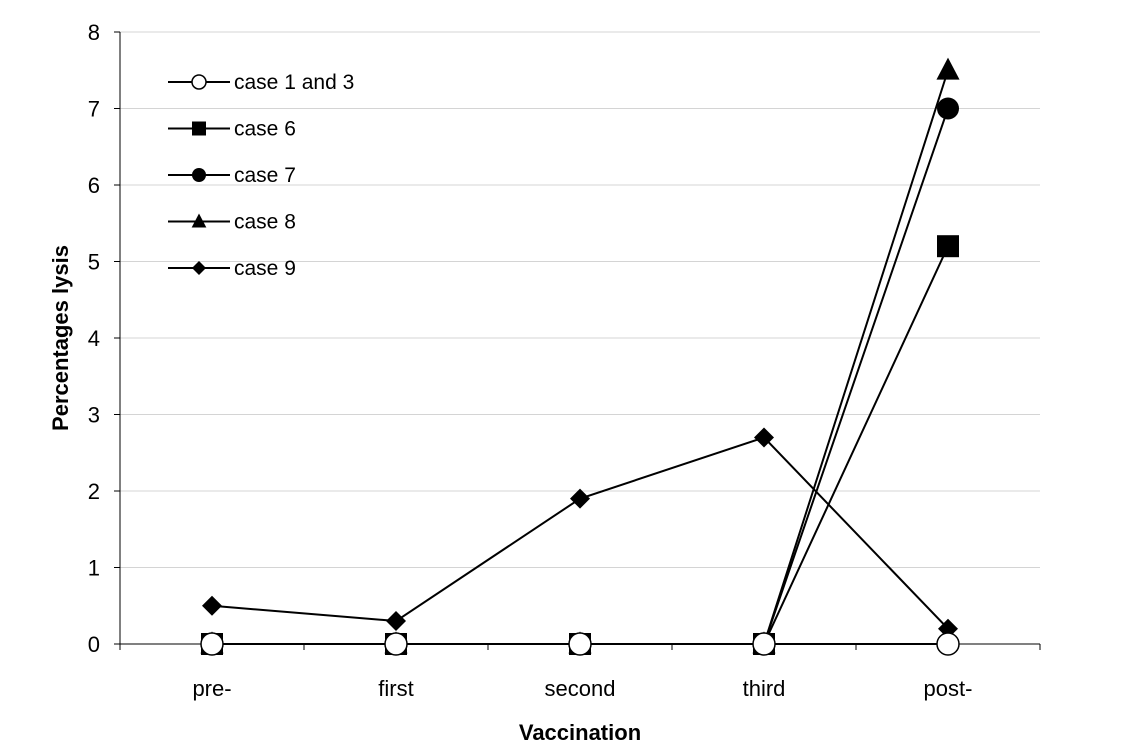 Image resolution: width=1128 pixels, height=745 pixels. Describe the element at coordinates (94, 262) in the screenshot. I see `y-tick-label: 5` at that location.